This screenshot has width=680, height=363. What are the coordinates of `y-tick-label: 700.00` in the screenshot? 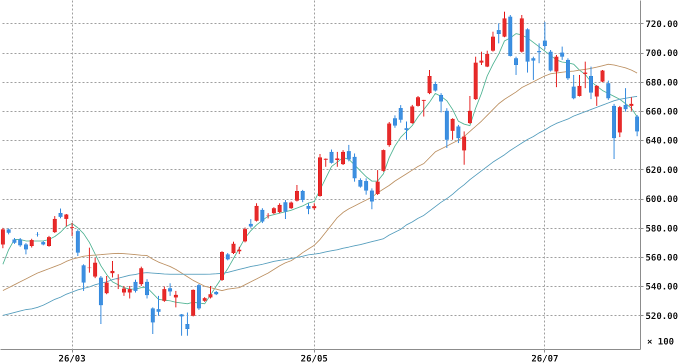 It's located at (662, 54).